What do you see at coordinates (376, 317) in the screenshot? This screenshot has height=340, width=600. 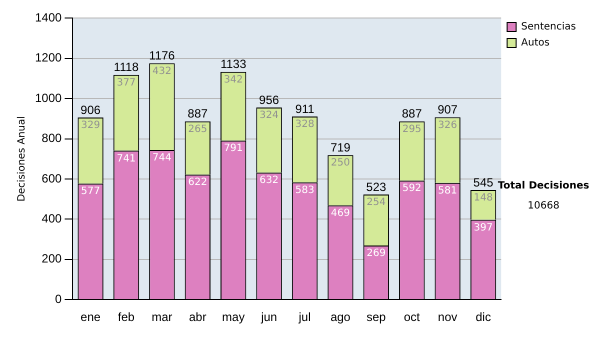 I see `x-tick-label: sep` at bounding box center [376, 317].